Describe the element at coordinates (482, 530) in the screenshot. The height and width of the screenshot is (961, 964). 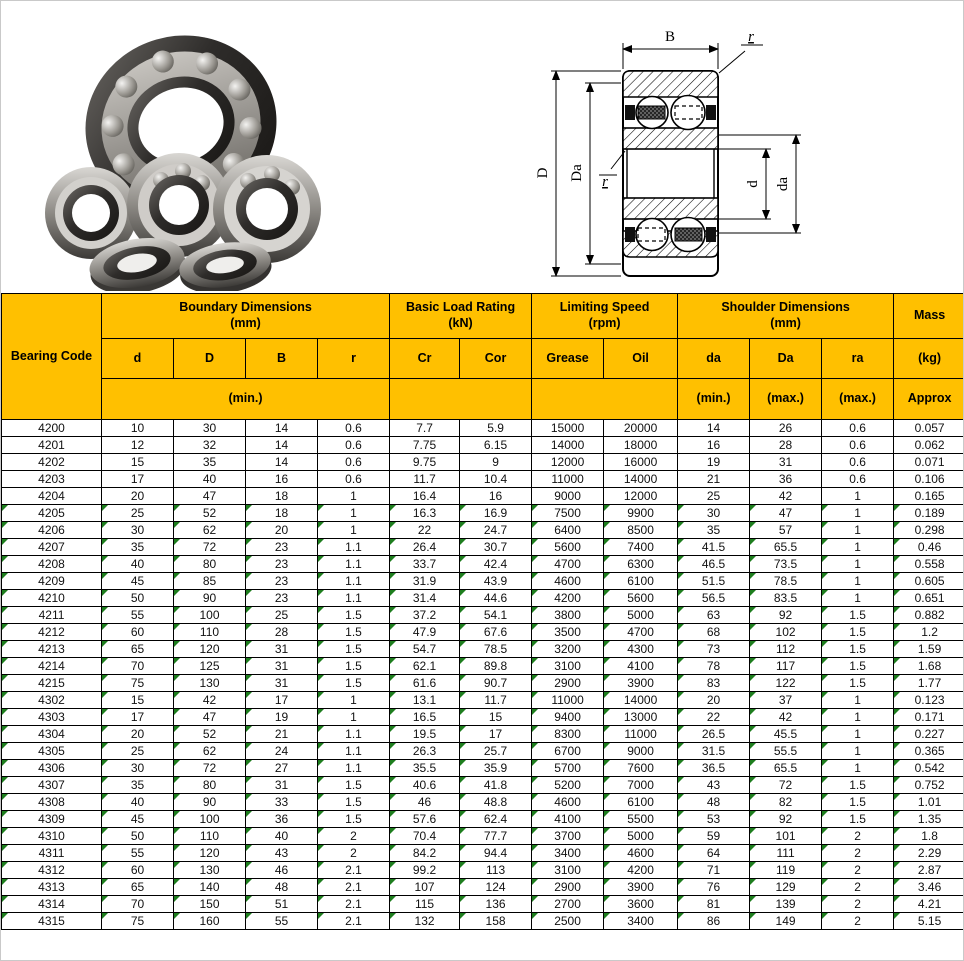
I see `table-row: 4206 30 62 20 1 22 24.7 6400 8500 35 57 1 0.298` at that location.